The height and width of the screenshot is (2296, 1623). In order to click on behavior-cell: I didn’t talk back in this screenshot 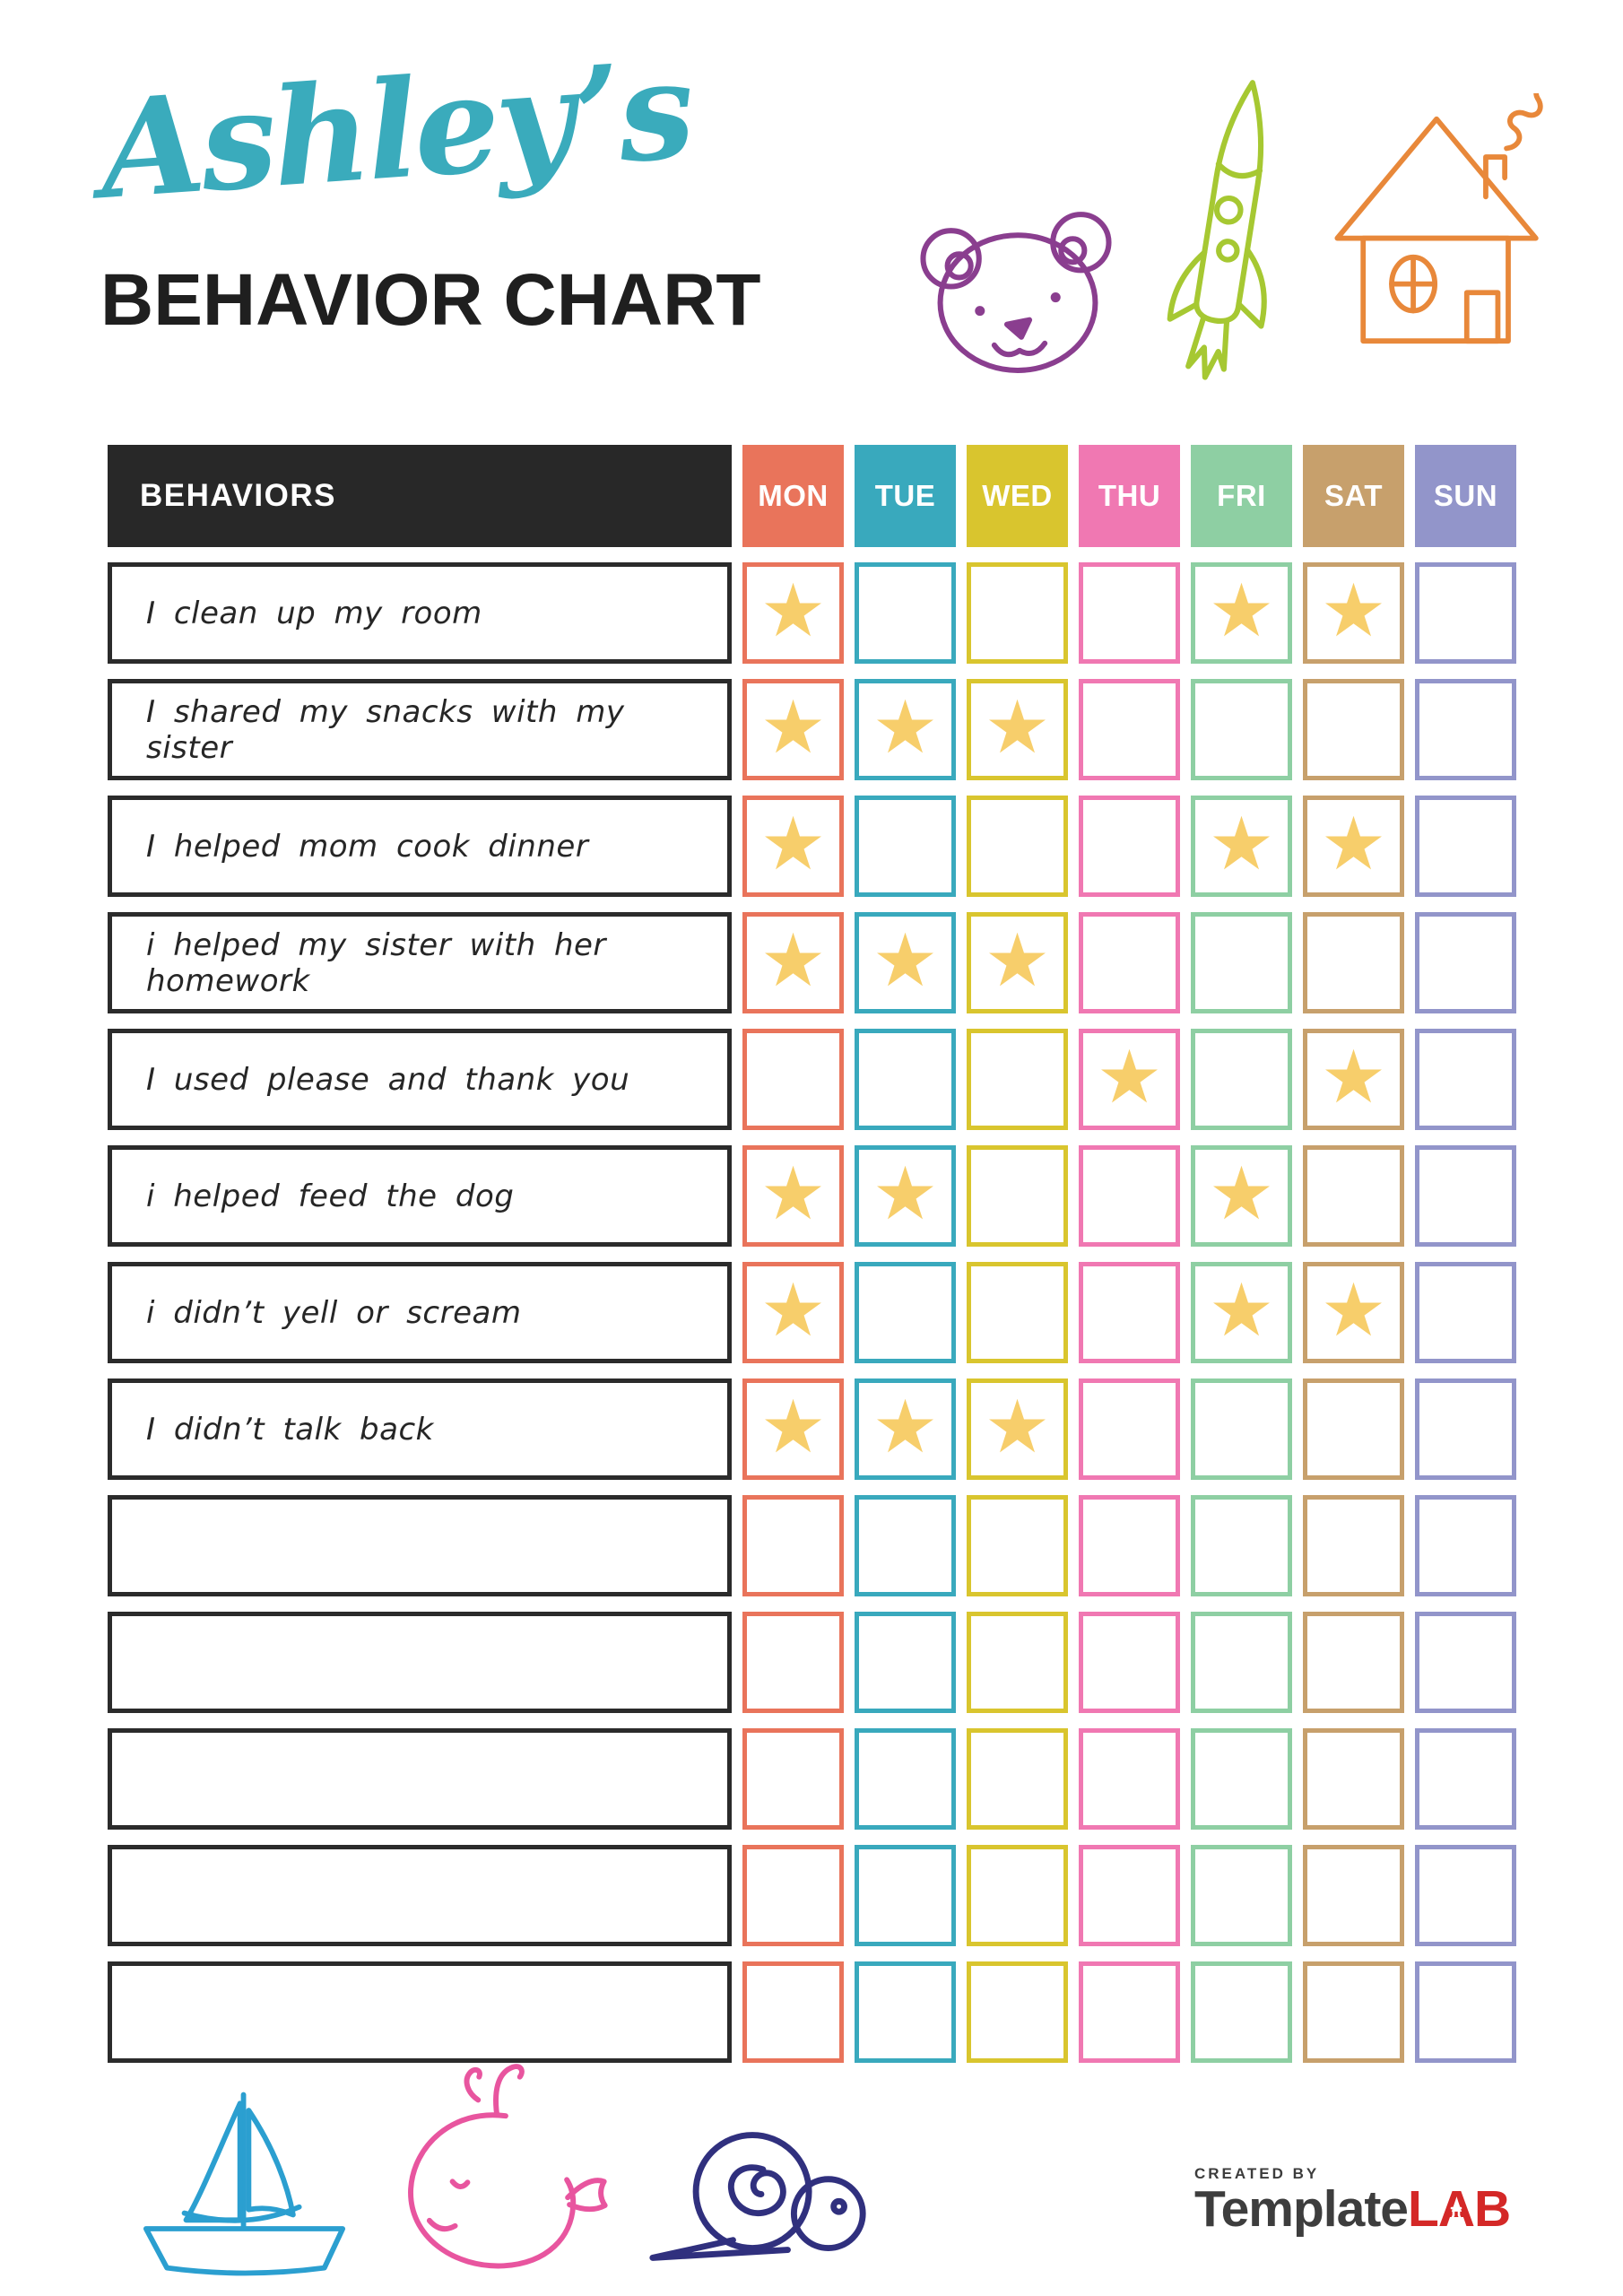, I will do `click(420, 1429)`.